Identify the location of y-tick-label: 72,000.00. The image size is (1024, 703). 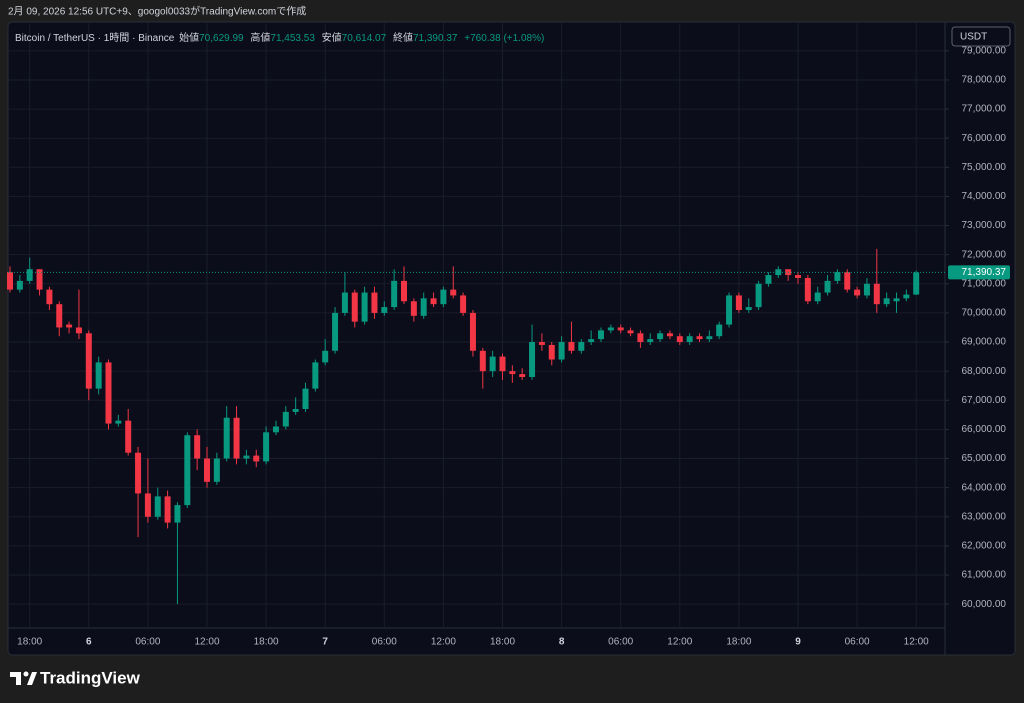
(984, 254).